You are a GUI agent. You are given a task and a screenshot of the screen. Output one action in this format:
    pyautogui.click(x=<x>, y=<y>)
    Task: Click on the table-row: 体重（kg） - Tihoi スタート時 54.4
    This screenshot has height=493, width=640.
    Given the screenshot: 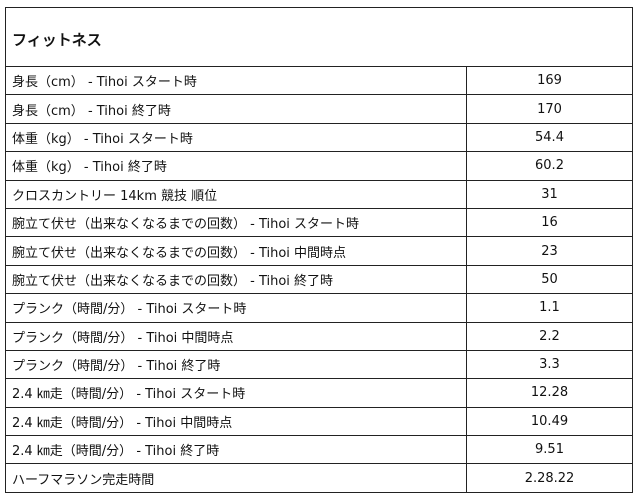 What is the action you would take?
    pyautogui.click(x=319, y=137)
    